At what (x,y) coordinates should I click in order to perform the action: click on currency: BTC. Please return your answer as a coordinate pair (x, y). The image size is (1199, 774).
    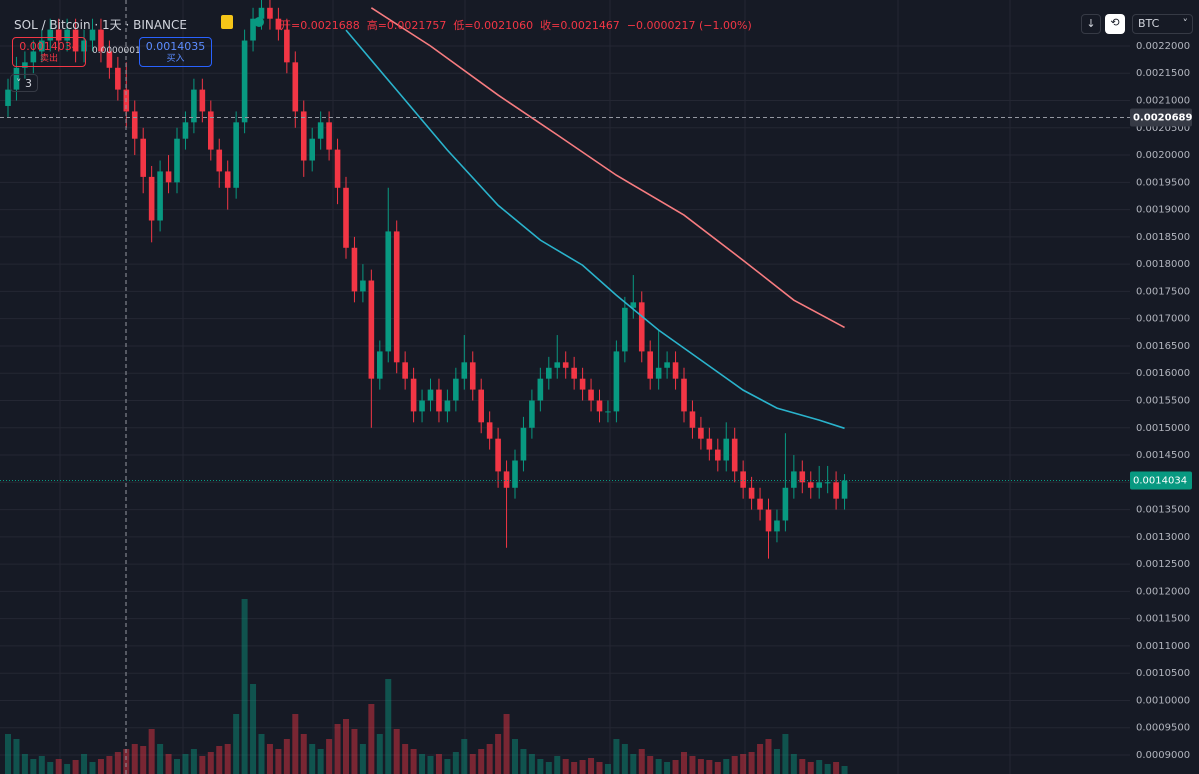
    Looking at the image, I should click on (1149, 23).